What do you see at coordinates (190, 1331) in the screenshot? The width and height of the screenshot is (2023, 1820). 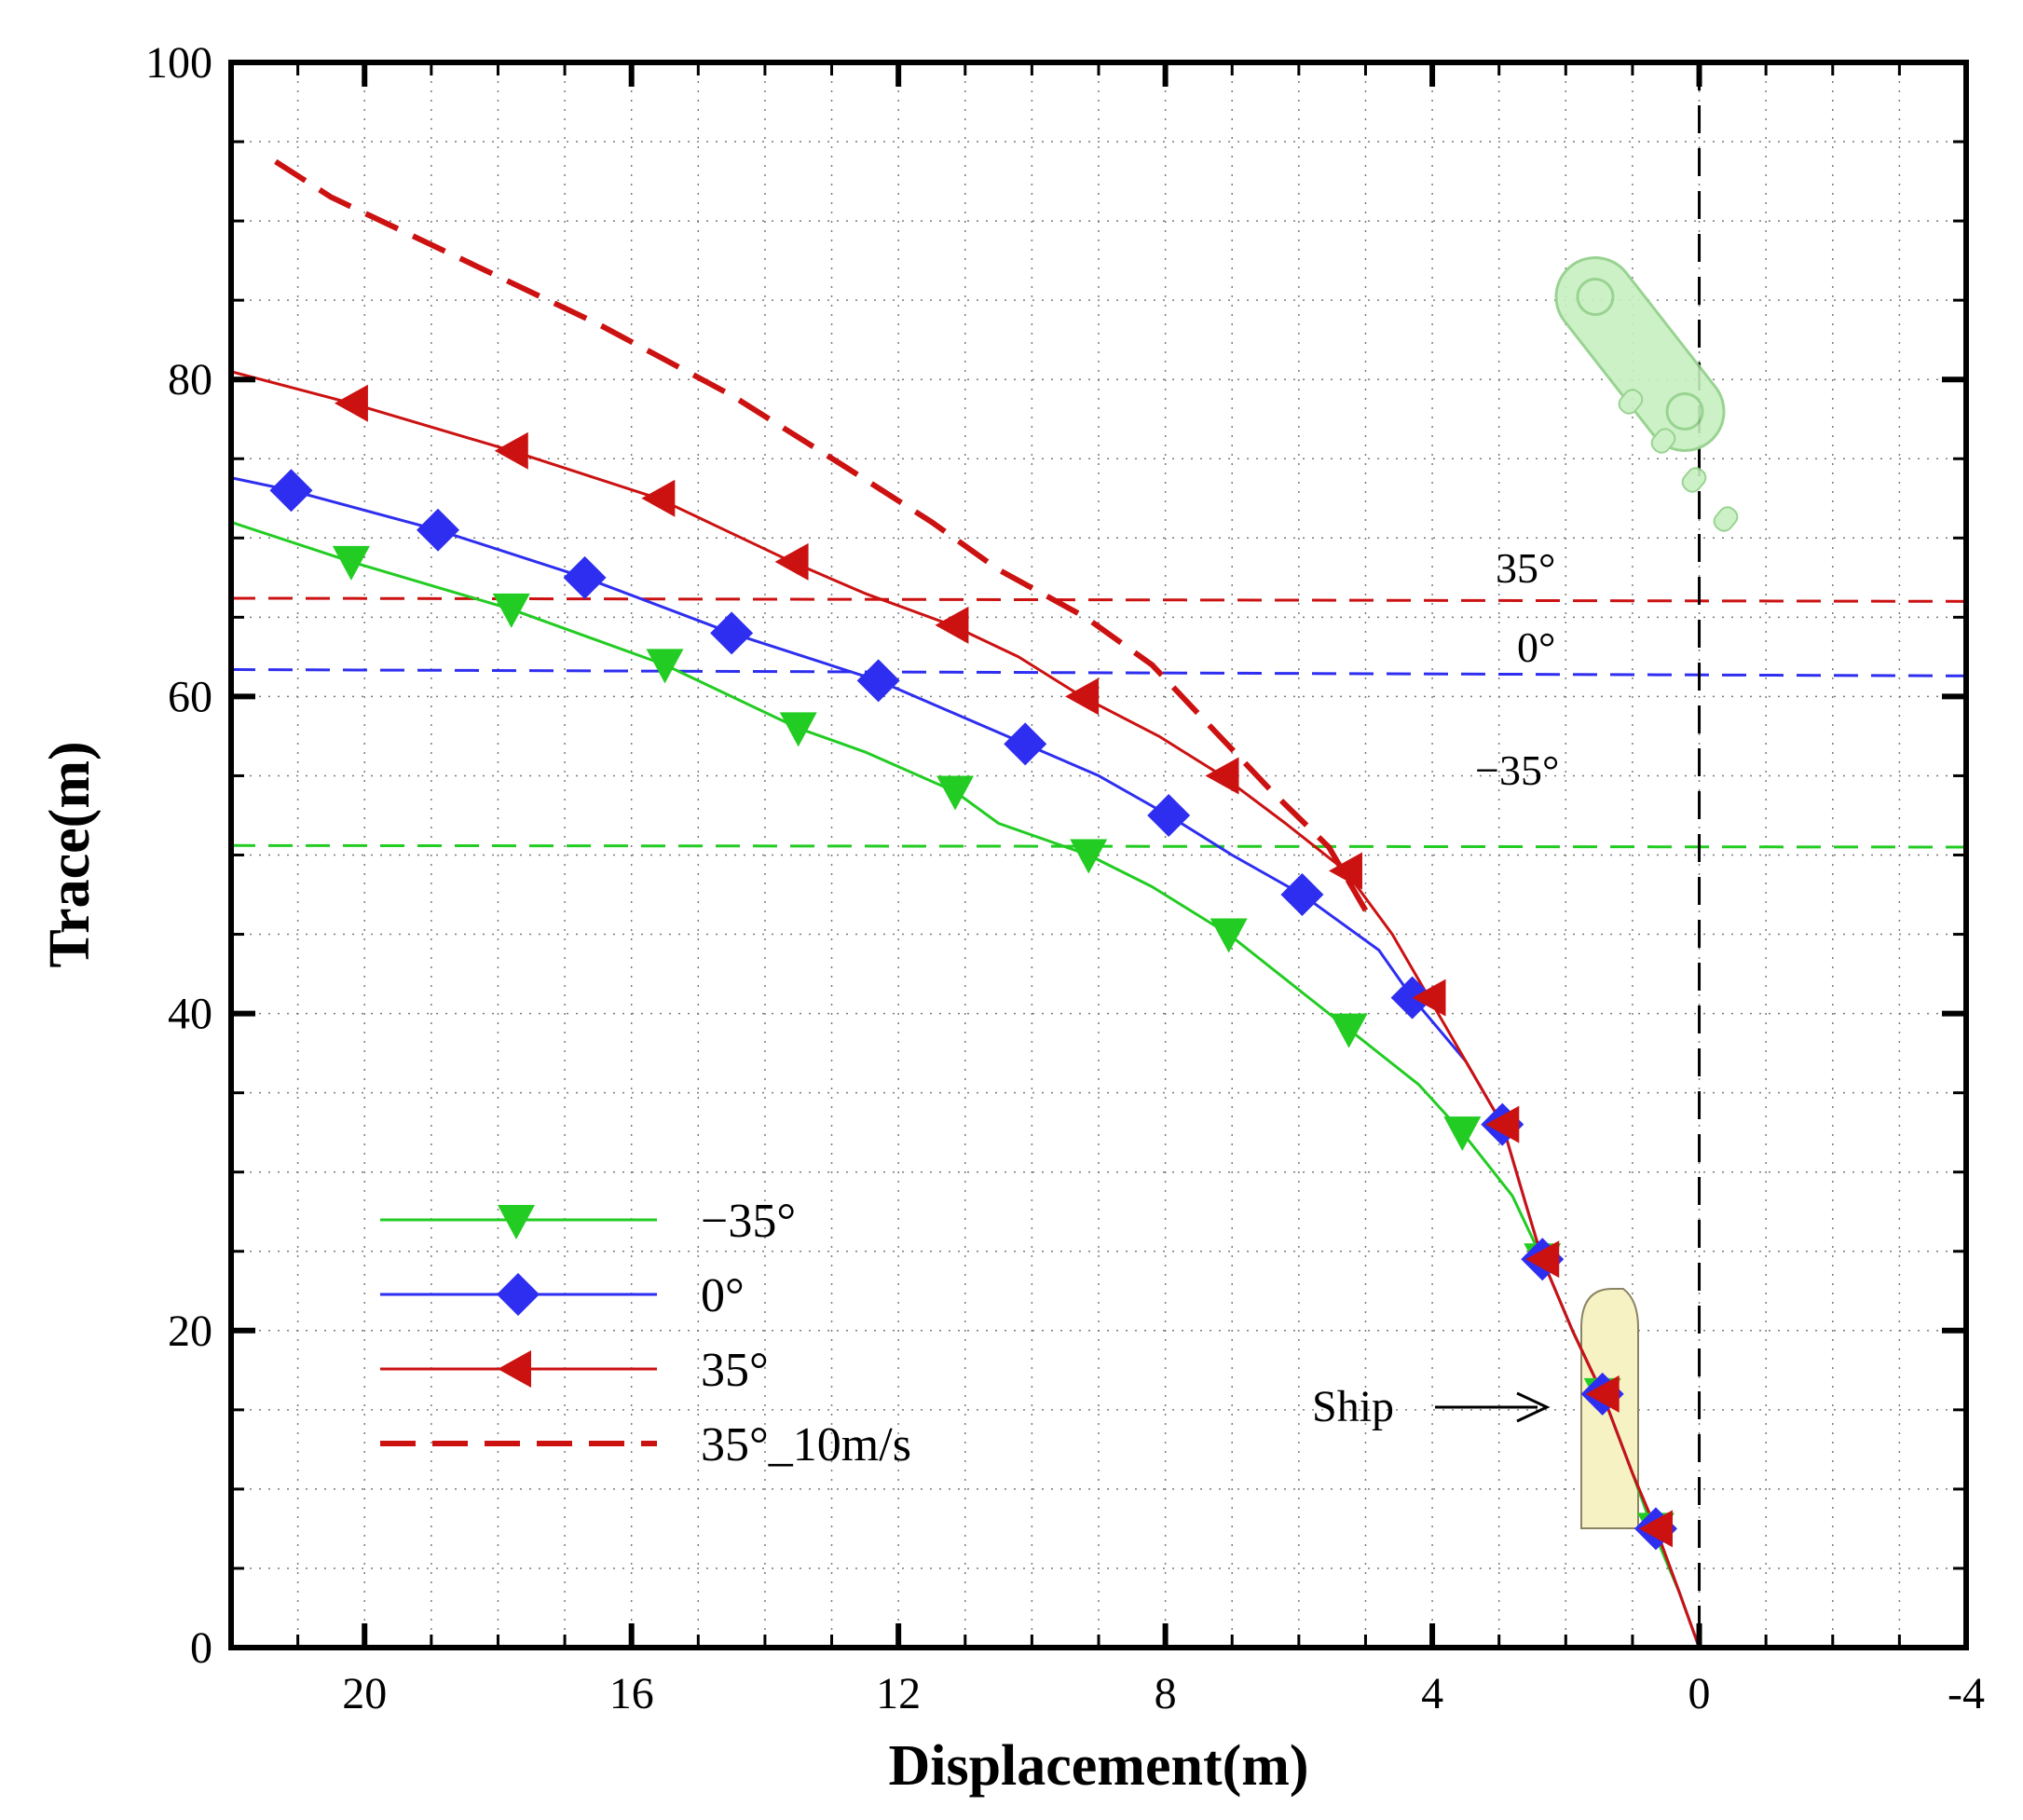 I see `y-tick-label: 20` at bounding box center [190, 1331].